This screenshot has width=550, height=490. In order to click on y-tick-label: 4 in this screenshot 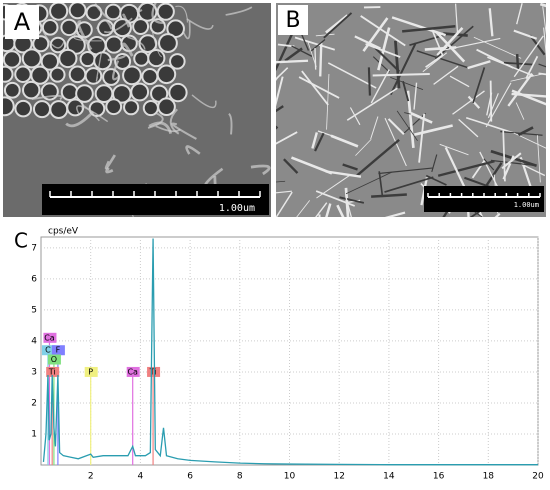, I will do `click(34, 341)`.